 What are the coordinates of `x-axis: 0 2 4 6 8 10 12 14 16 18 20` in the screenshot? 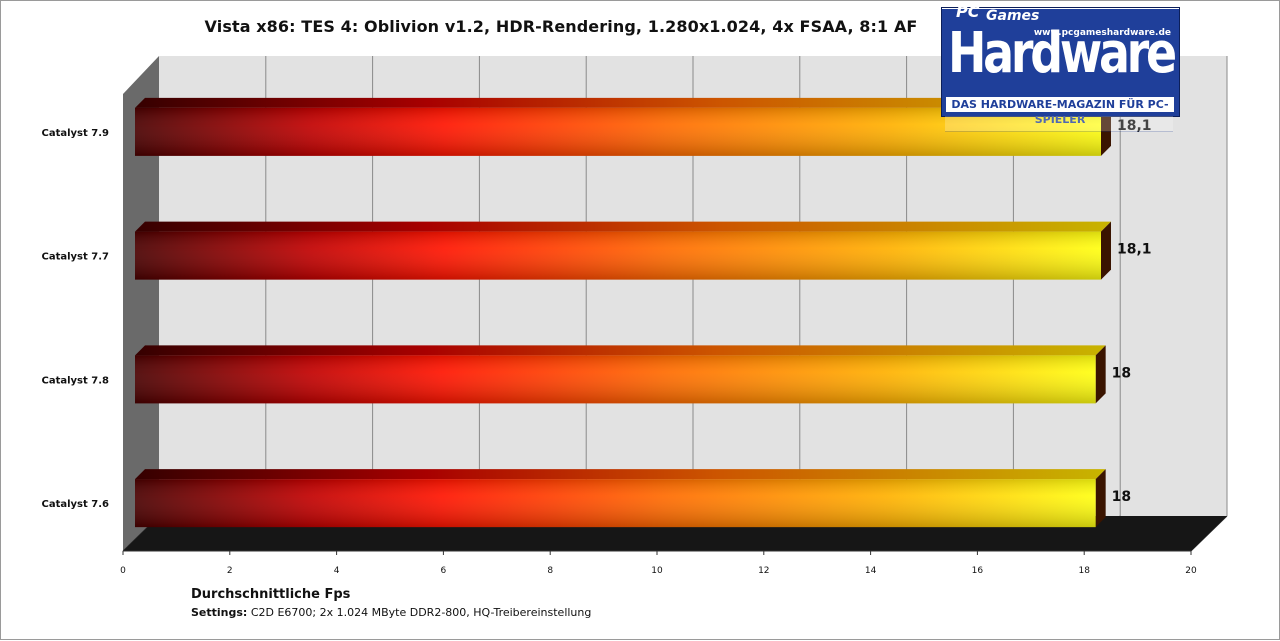 It's located at (658, 563).